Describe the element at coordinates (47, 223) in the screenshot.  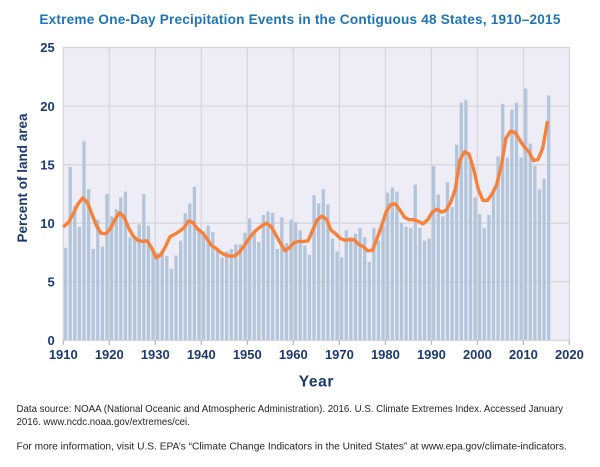
I see `svg-text: 10` at that location.